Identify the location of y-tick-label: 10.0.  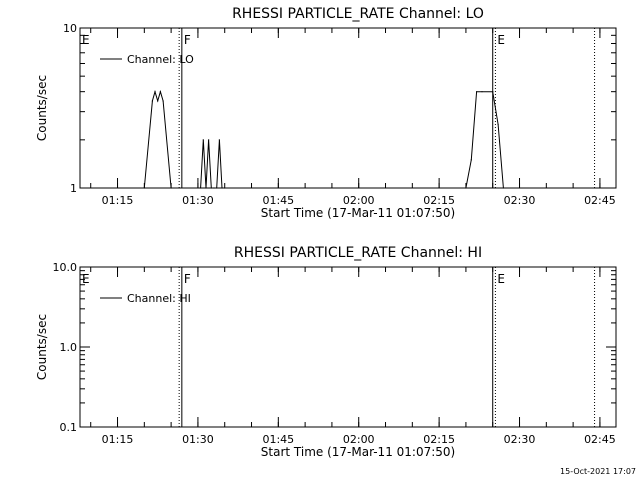
(65, 267).